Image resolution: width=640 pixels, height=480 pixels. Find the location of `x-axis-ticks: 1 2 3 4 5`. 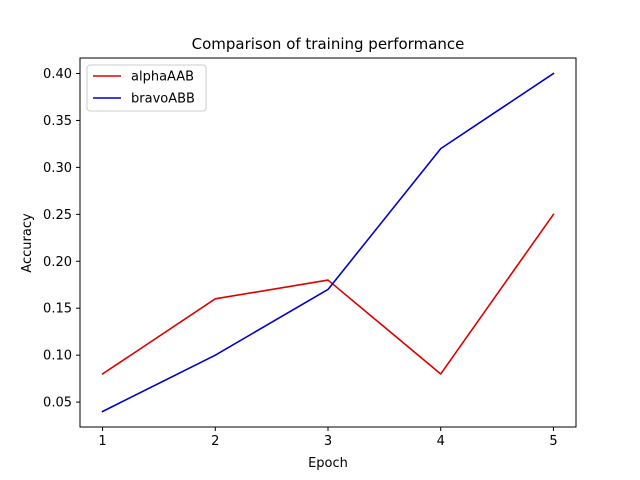

x-axis-ticks: 1 2 3 4 5 is located at coordinates (328, 438).